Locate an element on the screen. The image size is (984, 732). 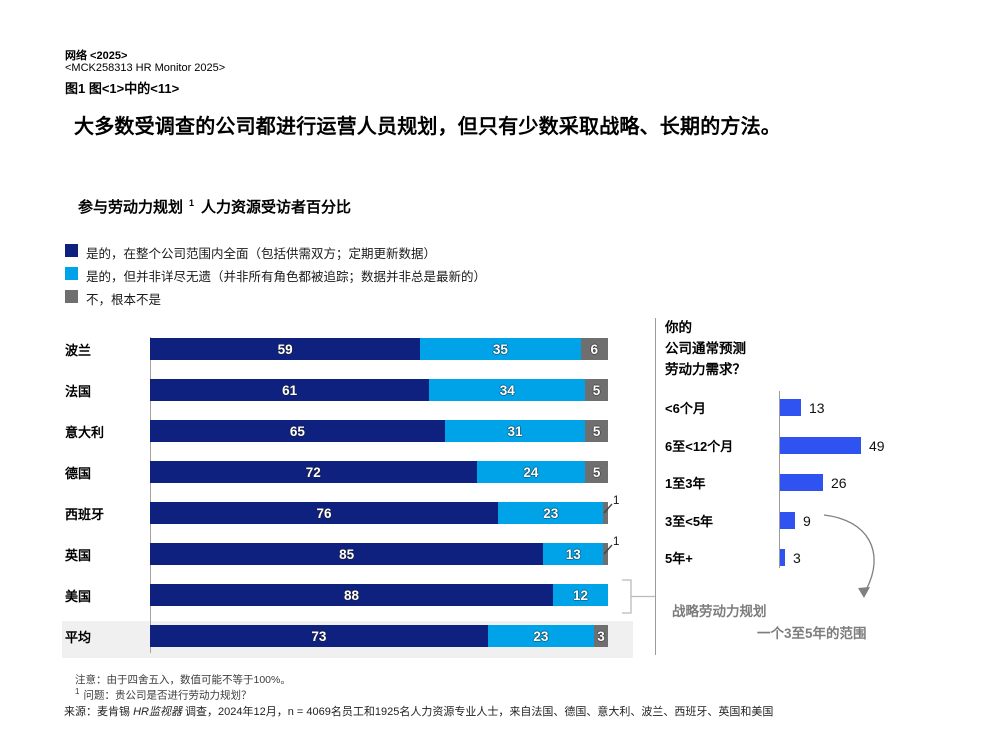
category-label: 平均 is located at coordinates (78, 637).